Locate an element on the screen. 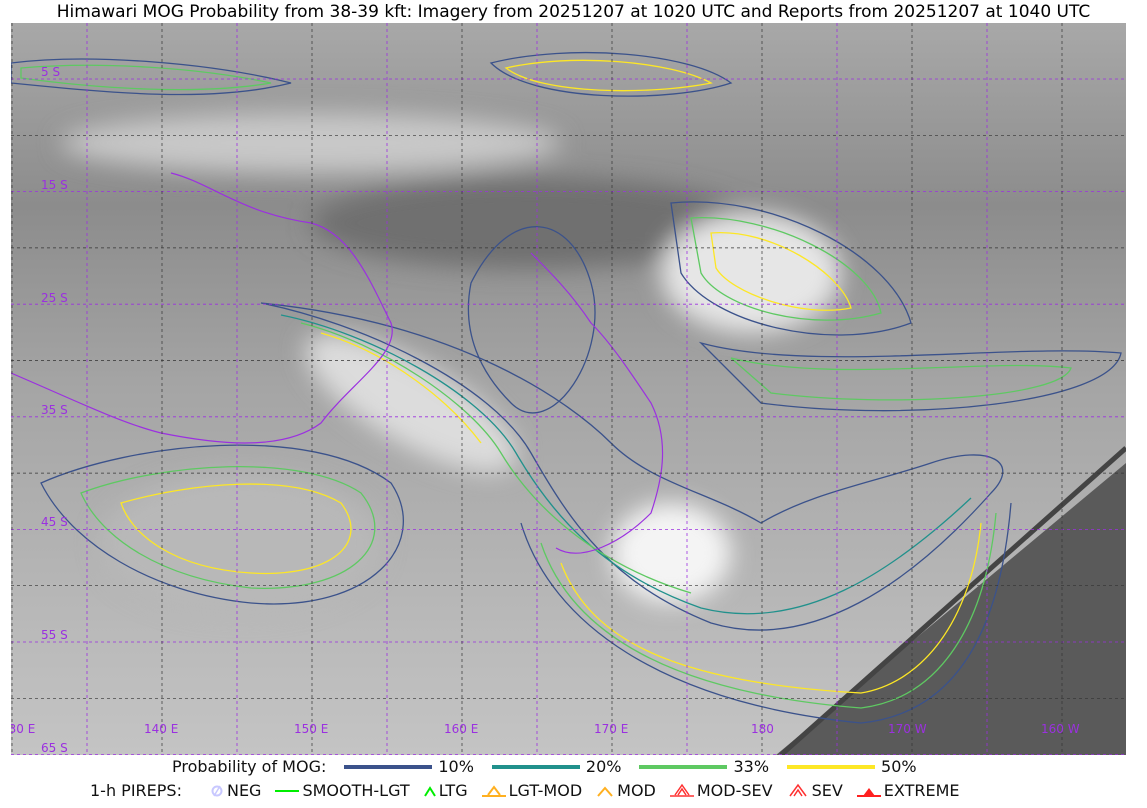 This screenshot has width=1147, height=808. filled-triangle-icon is located at coordinates (868, 792).